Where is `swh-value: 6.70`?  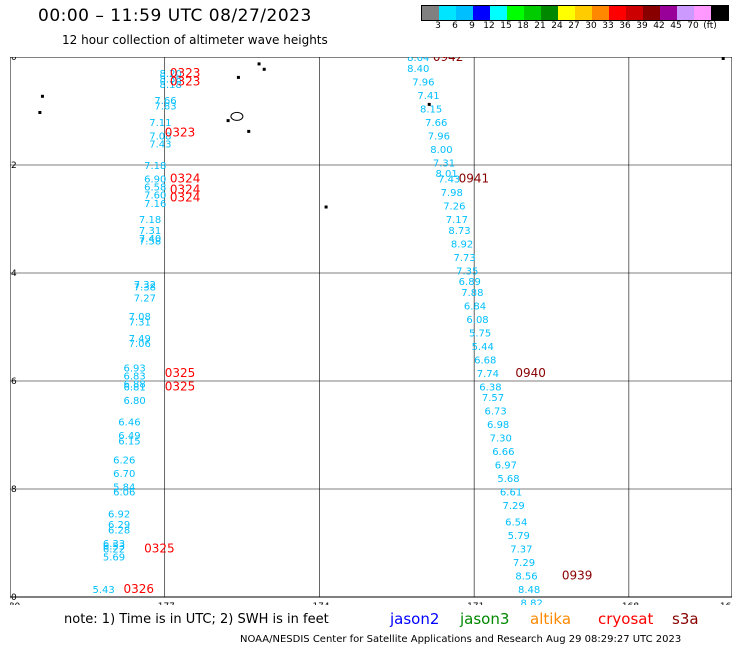
swh-value: 6.70 is located at coordinates (124, 474).